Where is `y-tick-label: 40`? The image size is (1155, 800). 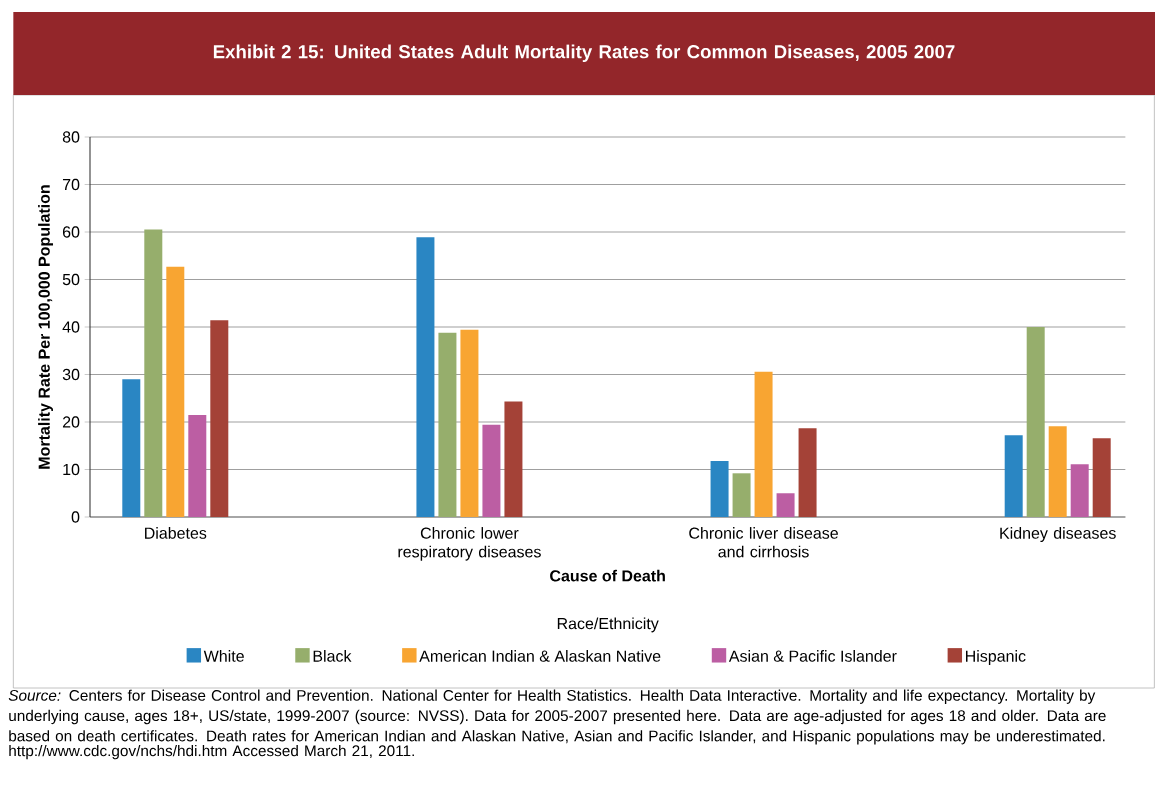
y-tick-label: 40 is located at coordinates (71, 327).